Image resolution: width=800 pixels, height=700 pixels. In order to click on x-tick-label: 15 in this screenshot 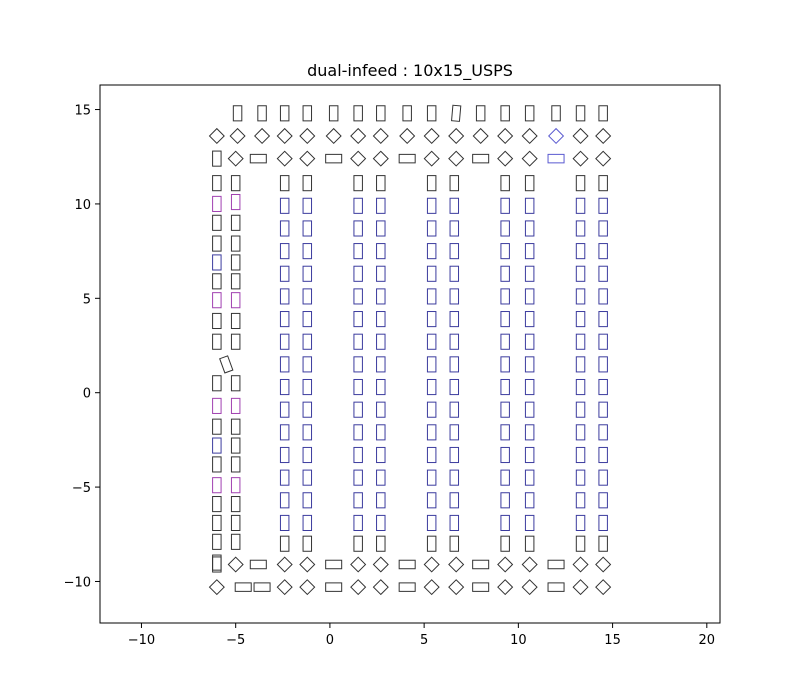, I will do `click(612, 640)`.